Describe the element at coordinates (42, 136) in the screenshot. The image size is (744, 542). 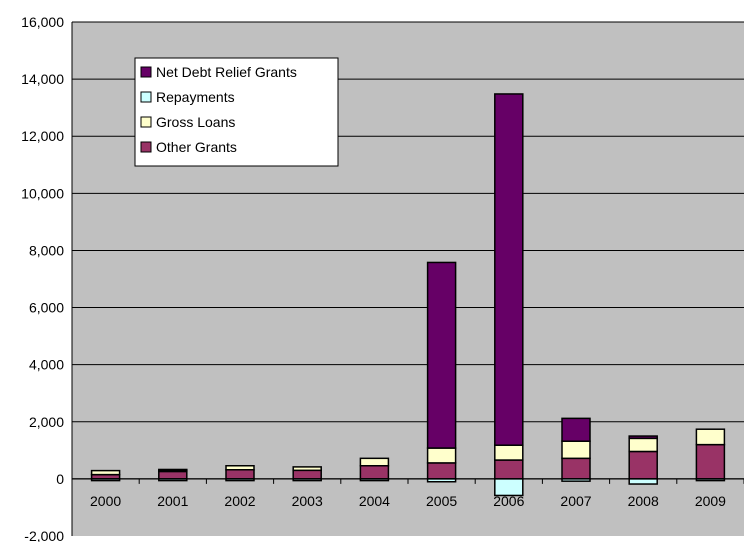
I see `y-tick-label: 12,000` at that location.